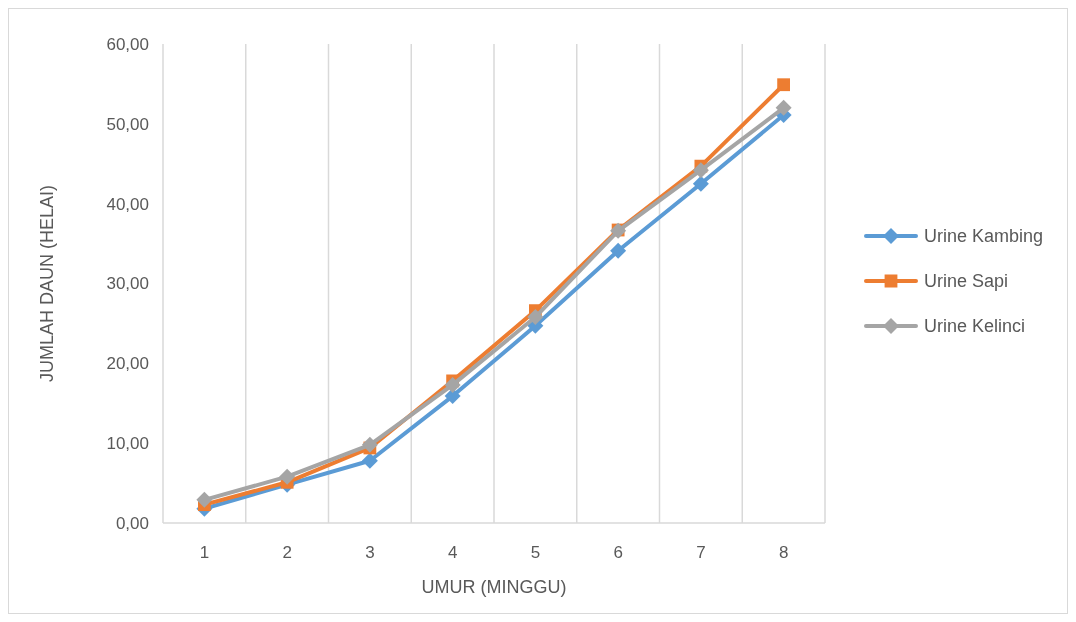 This screenshot has width=1076, height=622. What do you see at coordinates (127, 204) in the screenshot?
I see `y-tick-label: 40,00` at bounding box center [127, 204].